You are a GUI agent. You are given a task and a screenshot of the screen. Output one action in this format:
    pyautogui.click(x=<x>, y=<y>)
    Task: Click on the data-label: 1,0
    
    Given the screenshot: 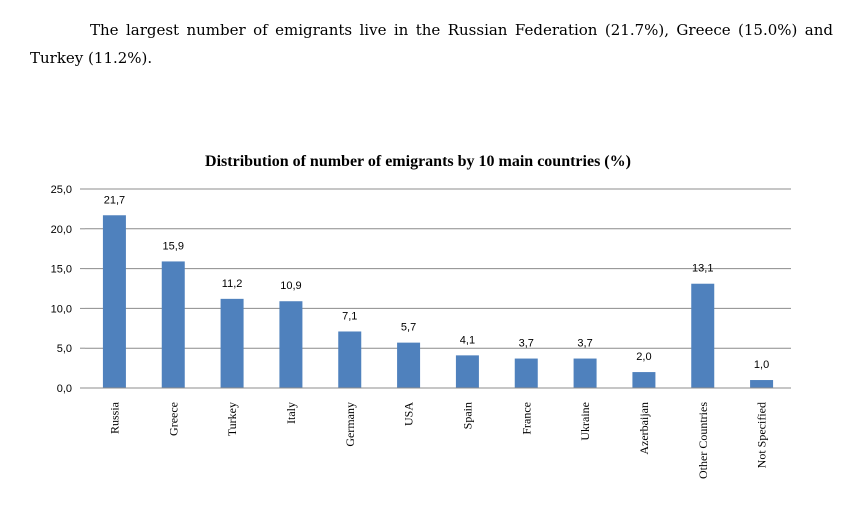 What is the action you would take?
    pyautogui.click(x=761, y=365)
    